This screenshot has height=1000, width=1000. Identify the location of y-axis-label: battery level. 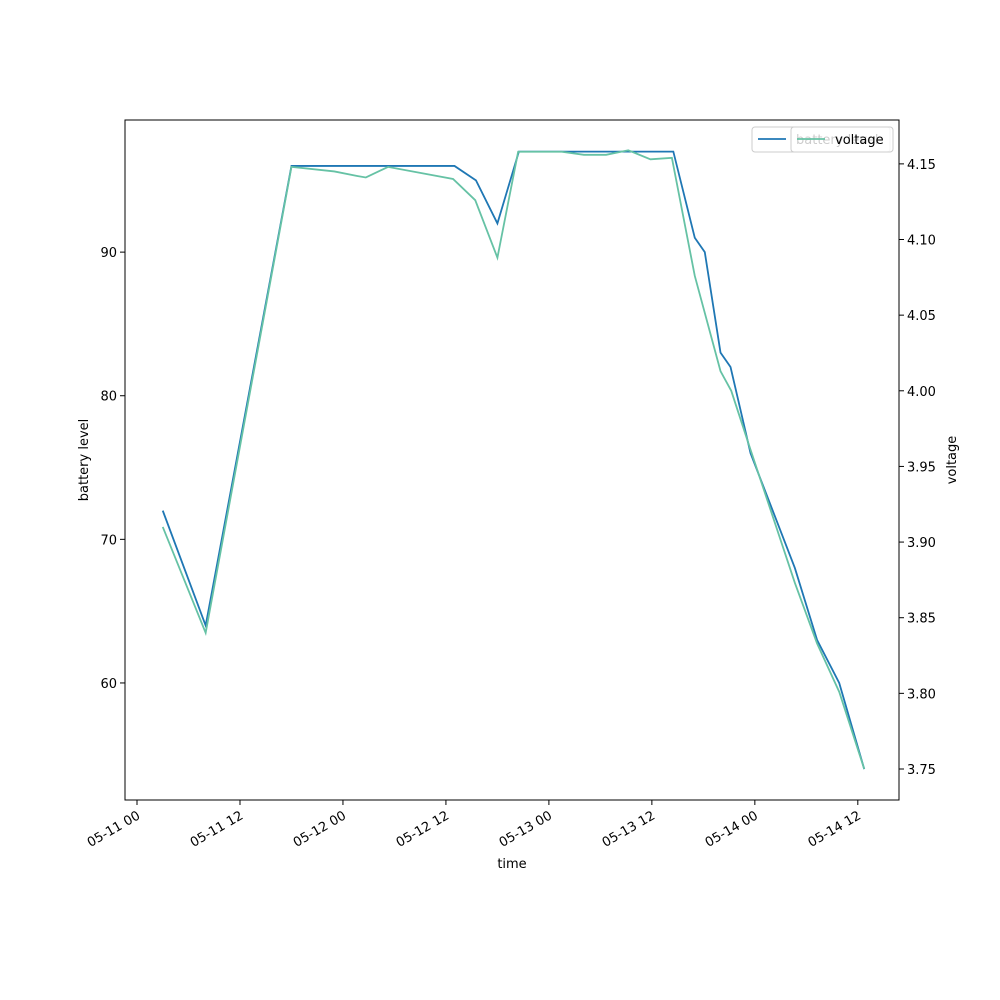
(84, 460).